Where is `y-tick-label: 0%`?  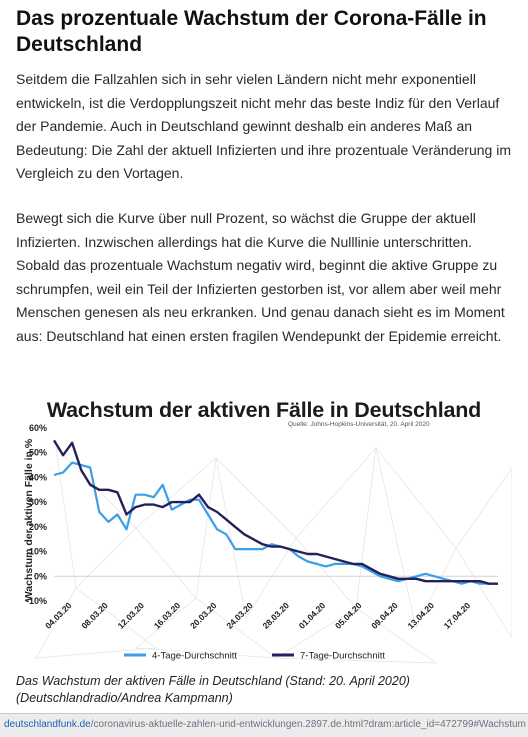 y-tick-label: 0% is located at coordinates (40, 576).